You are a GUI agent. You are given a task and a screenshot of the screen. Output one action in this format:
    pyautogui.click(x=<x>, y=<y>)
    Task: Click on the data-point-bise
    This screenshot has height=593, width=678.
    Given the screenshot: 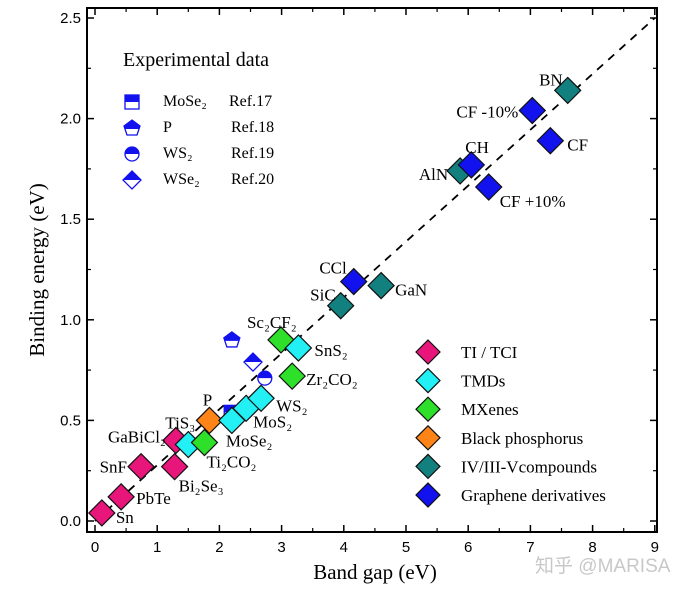 What is the action you would take?
    pyautogui.click(x=174, y=466)
    